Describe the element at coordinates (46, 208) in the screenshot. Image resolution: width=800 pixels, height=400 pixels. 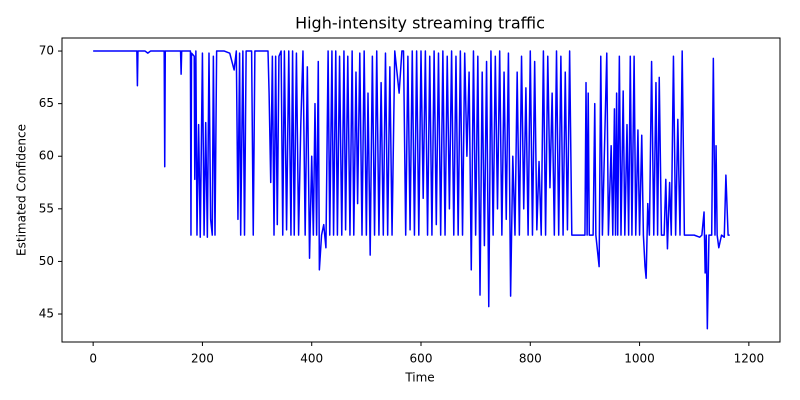
I see `y-tick-label: 55` at that location.